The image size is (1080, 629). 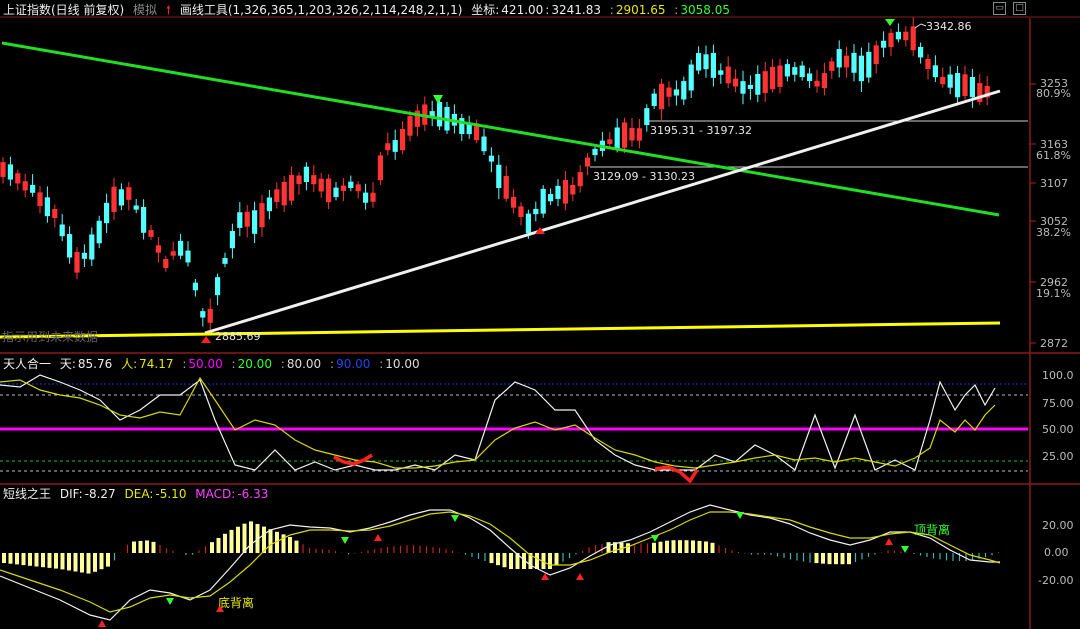 What do you see at coordinates (203, 10) in the screenshot?
I see `tool-label: 画线工具` at bounding box center [203, 10].